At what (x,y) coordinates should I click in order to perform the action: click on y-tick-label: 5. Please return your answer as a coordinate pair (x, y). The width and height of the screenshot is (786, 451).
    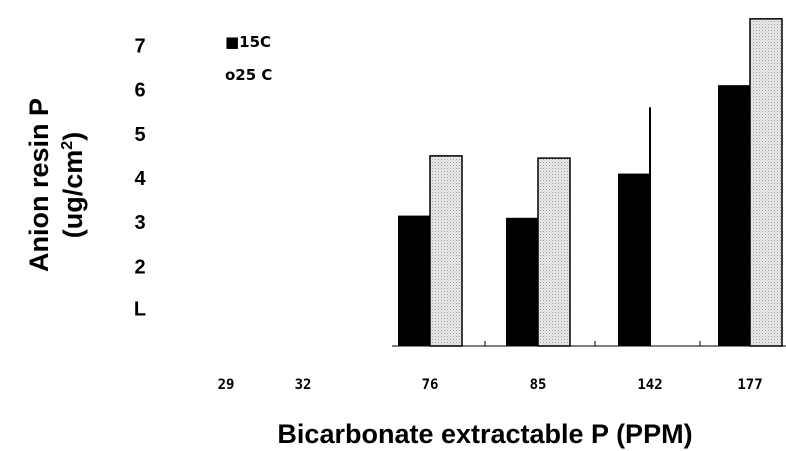
    Looking at the image, I should click on (139, 135).